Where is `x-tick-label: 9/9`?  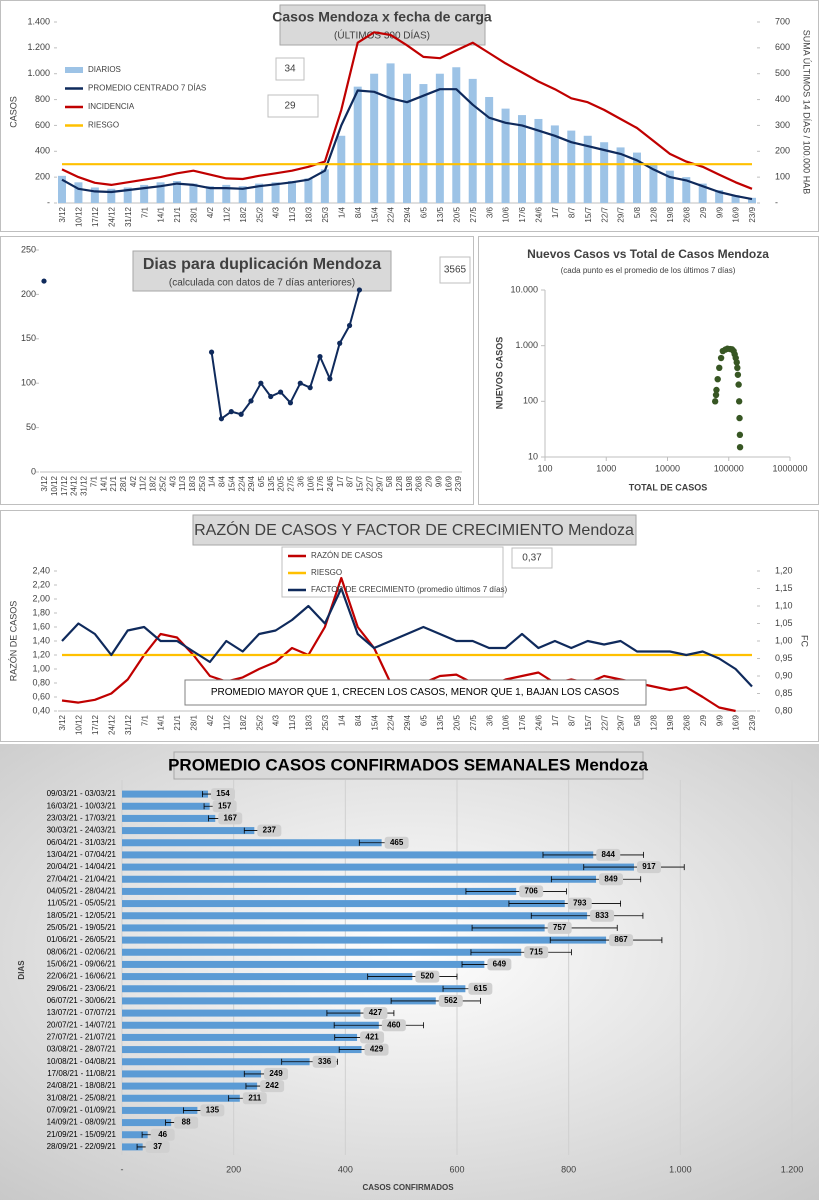 x-tick-label: 9/9 is located at coordinates (719, 212).